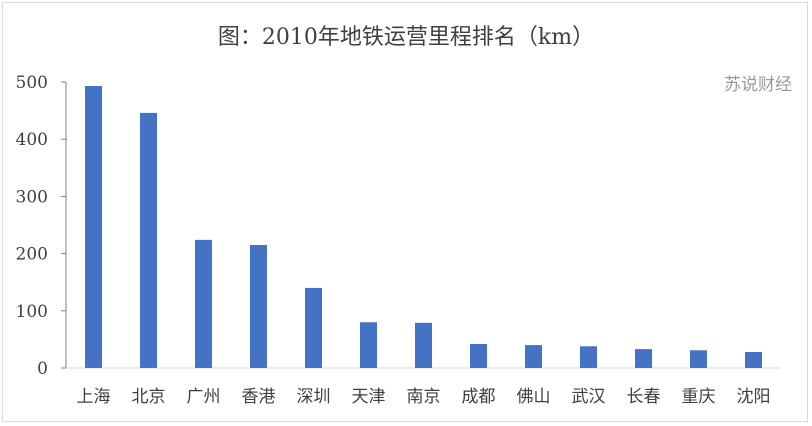 The width and height of the screenshot is (812, 426). What do you see at coordinates (698, 359) in the screenshot?
I see `bar-重庆` at bounding box center [698, 359].